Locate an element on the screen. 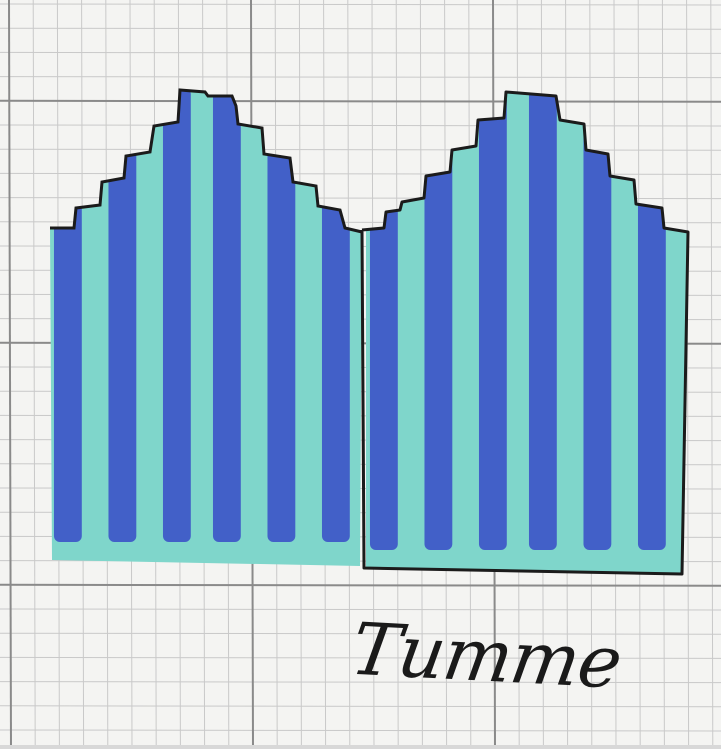 The height and width of the screenshot is (749, 721). left-piece-top-outline is located at coordinates (206, 161).